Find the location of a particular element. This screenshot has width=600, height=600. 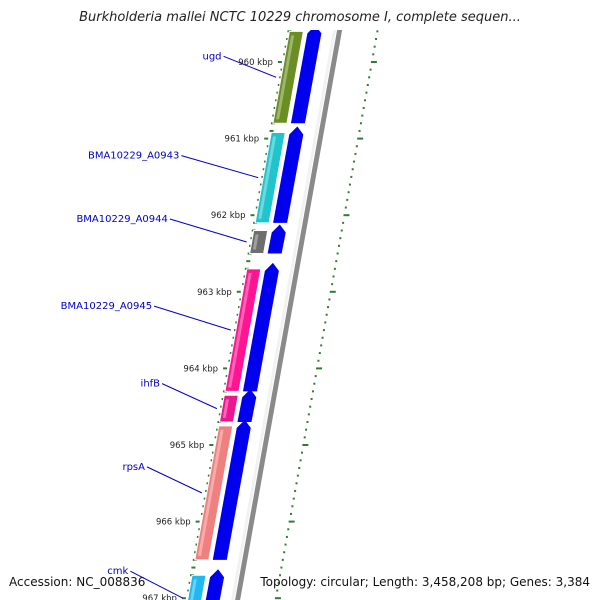

scale-tick-label: 964 kbp is located at coordinates (200, 369).